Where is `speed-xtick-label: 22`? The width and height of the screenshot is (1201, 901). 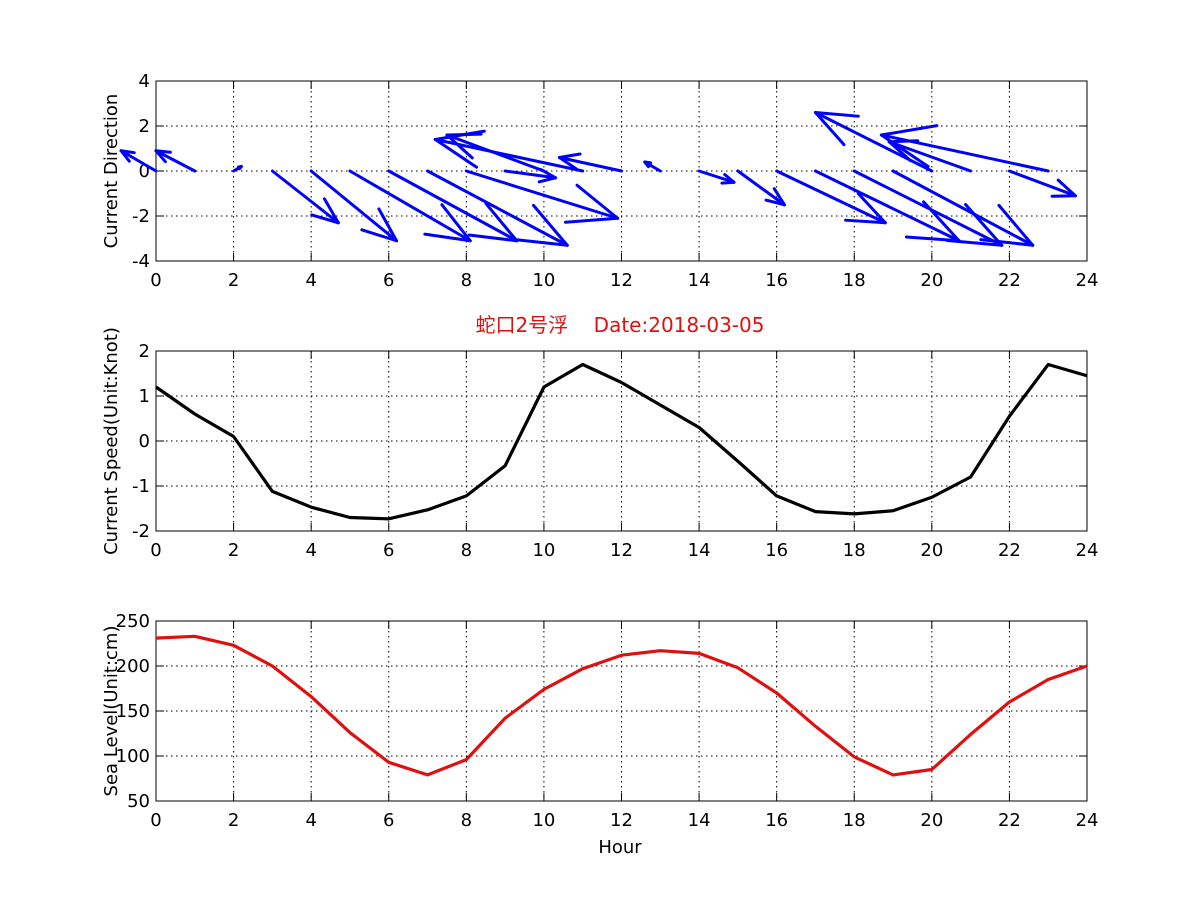
speed-xtick-label: 22 is located at coordinates (1009, 550).